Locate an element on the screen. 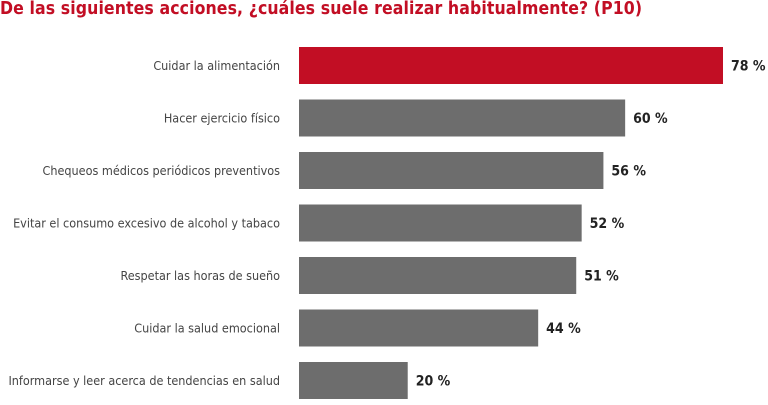  category-label: Cuidar la alimentación is located at coordinates (216, 65).